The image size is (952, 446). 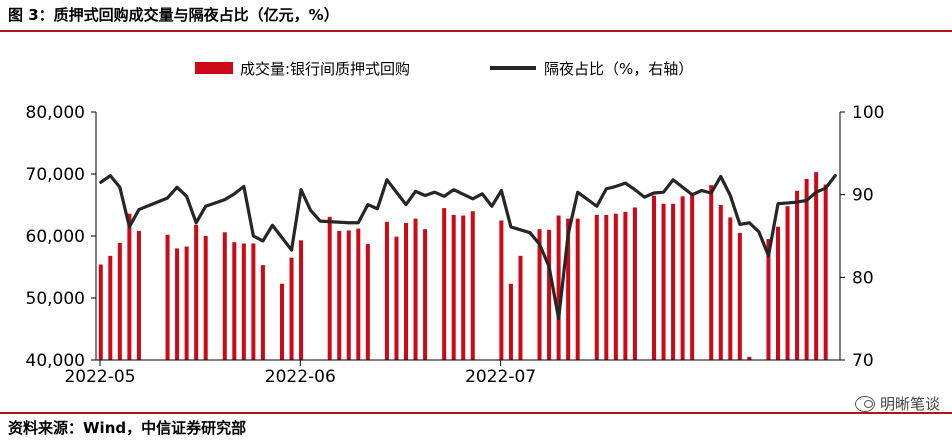 What do you see at coordinates (864, 403) in the screenshot?
I see `wechat-icon` at bounding box center [864, 403].